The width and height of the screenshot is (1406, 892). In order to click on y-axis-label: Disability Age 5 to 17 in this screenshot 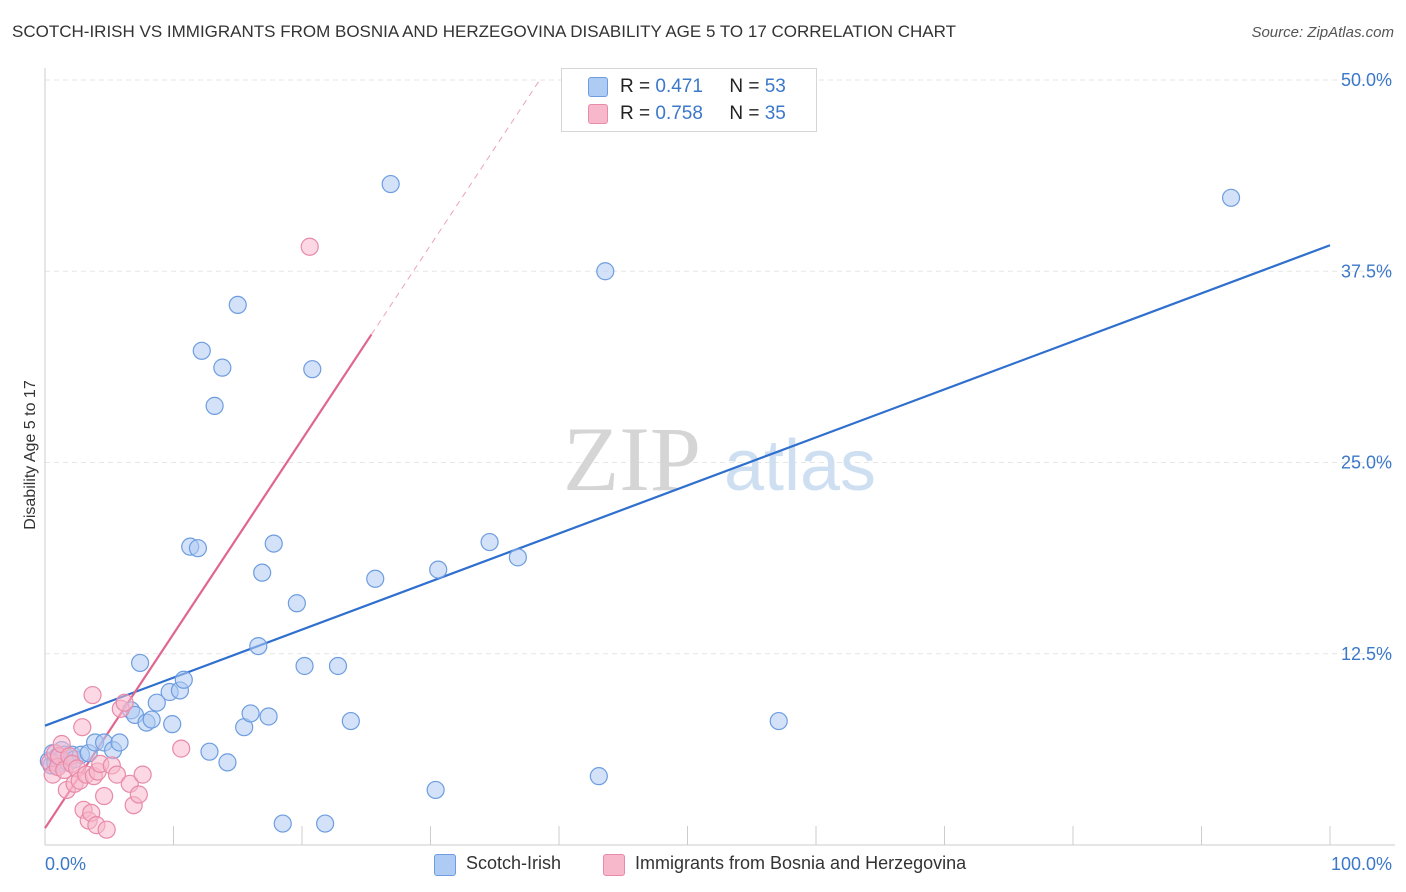, I will do `click(30, 455)`.